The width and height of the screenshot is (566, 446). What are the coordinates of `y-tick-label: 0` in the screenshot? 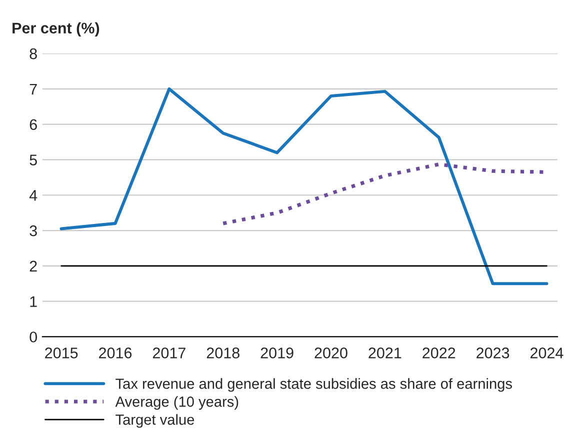 It's located at (33, 337).